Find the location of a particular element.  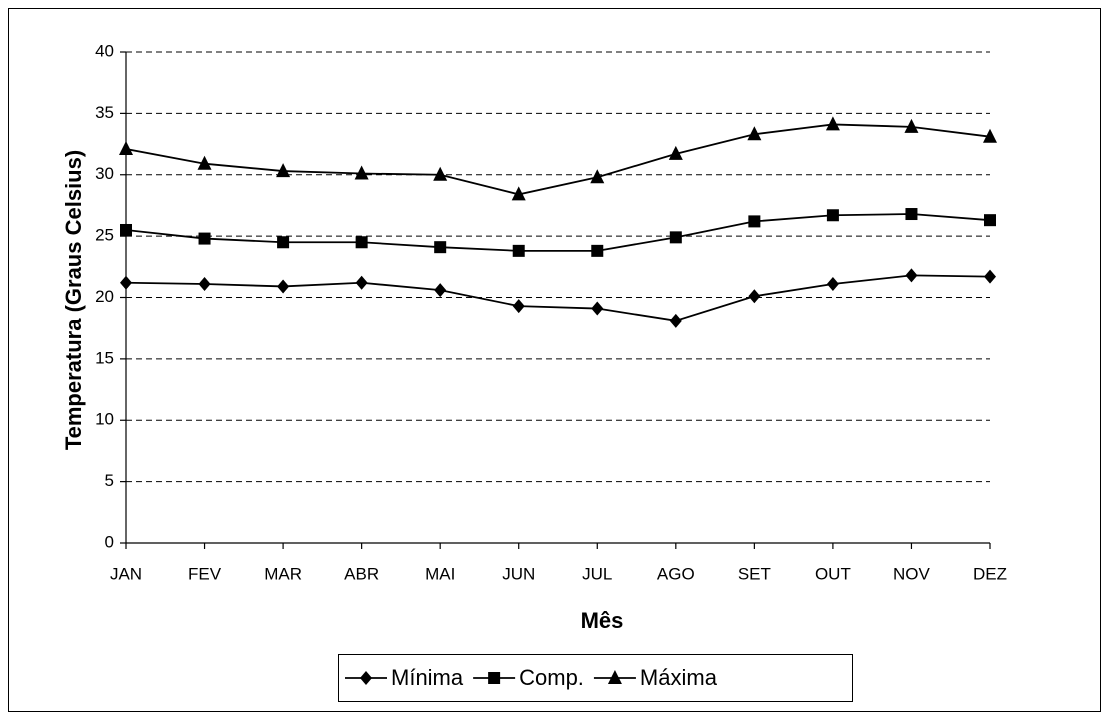

x-tick-label: FEV is located at coordinates (205, 573).